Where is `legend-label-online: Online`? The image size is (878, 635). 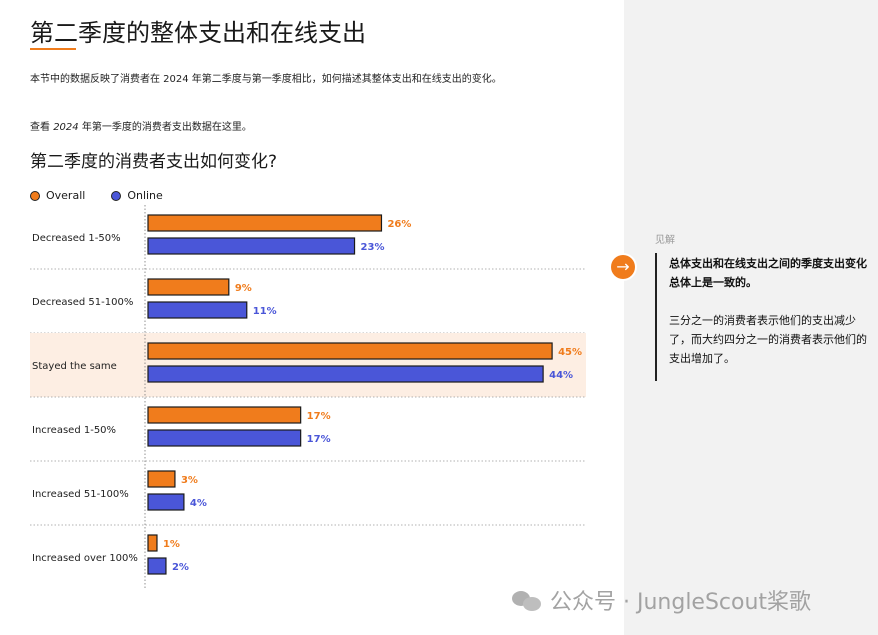 legend-label-online: Online is located at coordinates (145, 195).